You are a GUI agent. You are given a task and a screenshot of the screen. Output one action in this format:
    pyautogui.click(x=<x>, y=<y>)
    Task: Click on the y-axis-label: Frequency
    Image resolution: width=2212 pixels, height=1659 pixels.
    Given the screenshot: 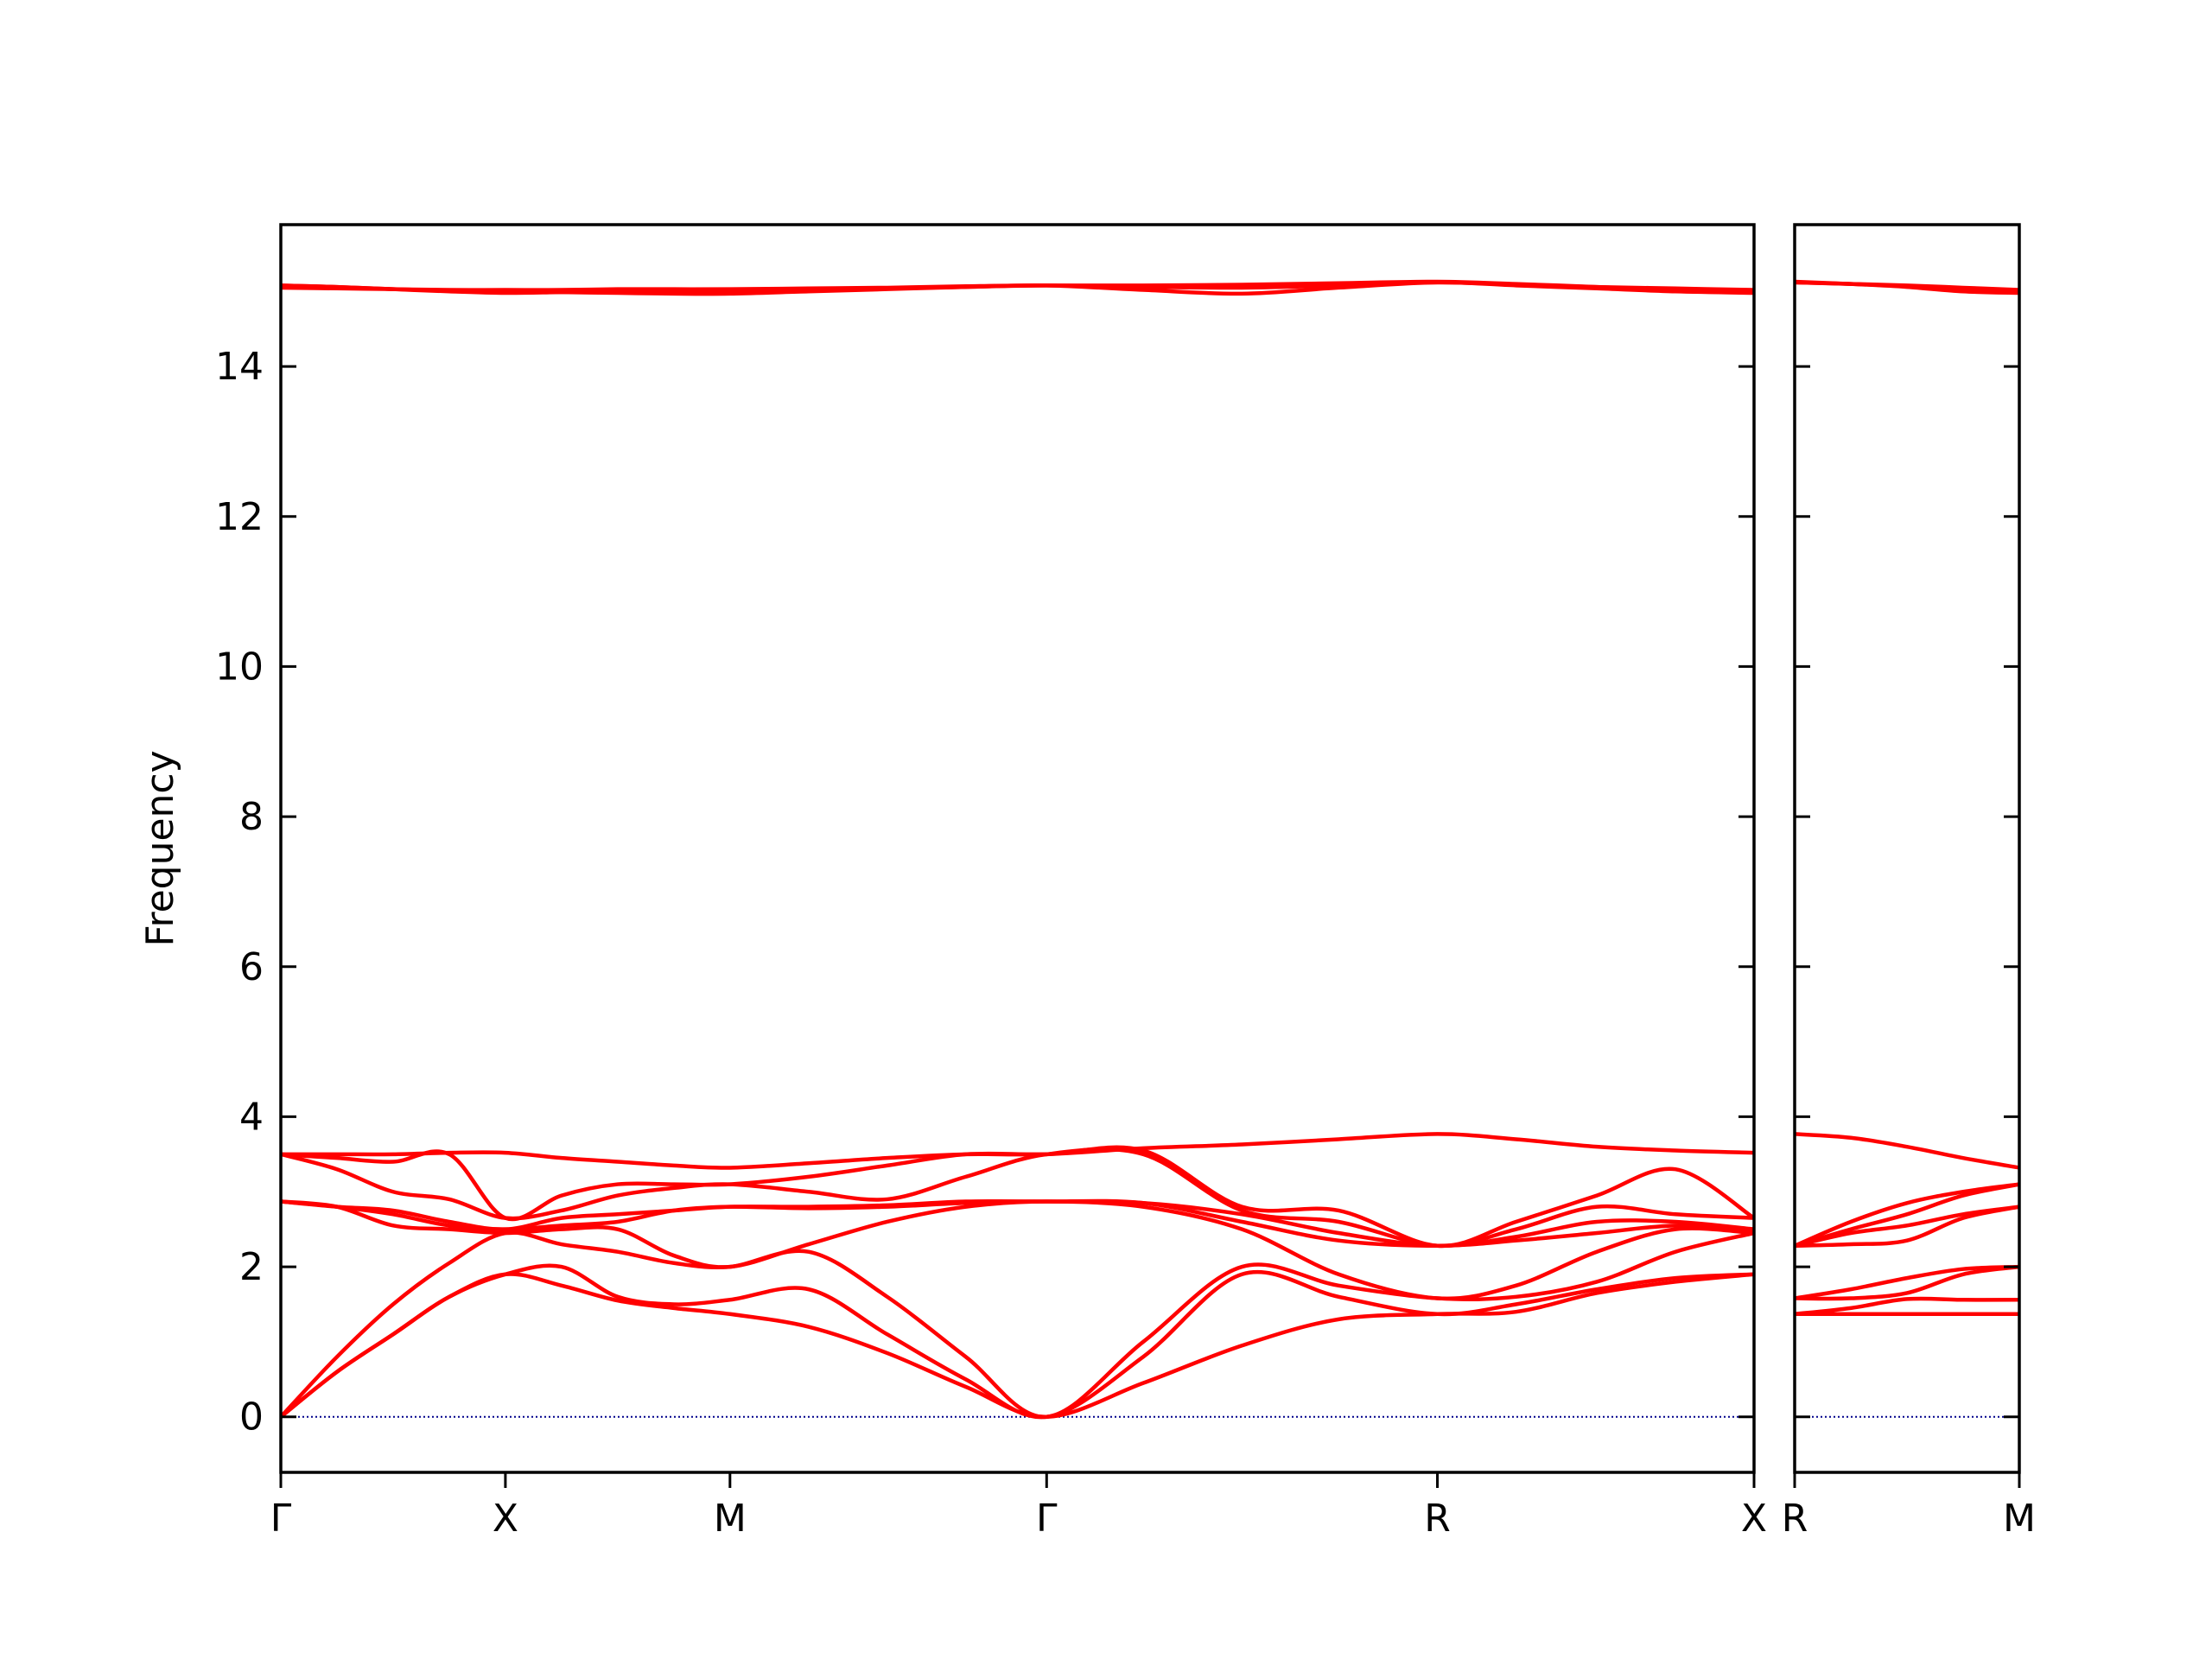 What is the action you would take?
    pyautogui.click(x=160, y=848)
    